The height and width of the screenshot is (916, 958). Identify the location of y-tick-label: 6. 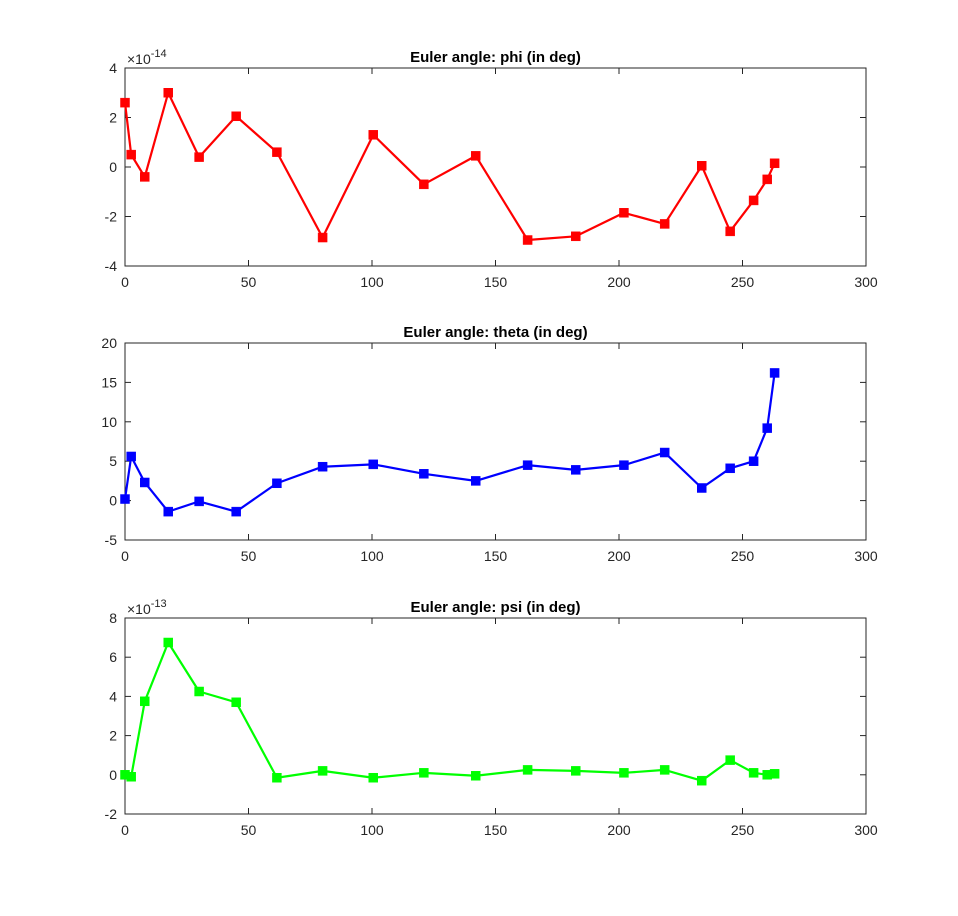
(113, 657).